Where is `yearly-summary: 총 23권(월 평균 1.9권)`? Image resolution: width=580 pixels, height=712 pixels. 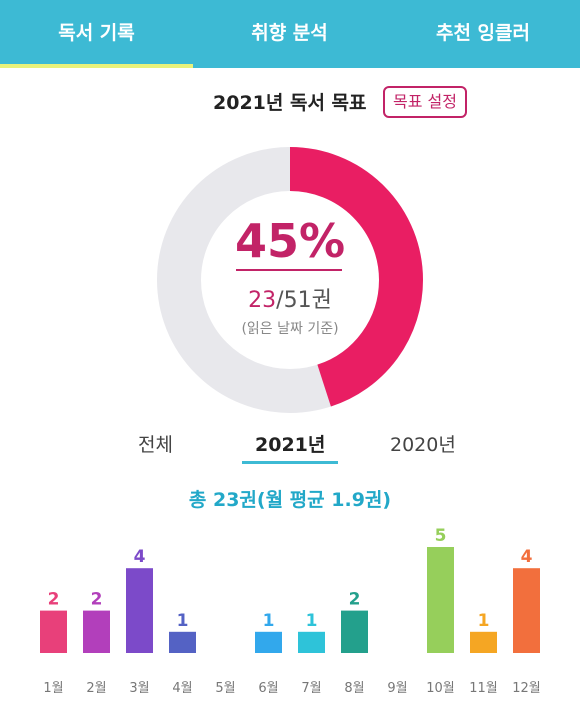 yearly-summary: 총 23권(월 평균 1.9권) is located at coordinates (290, 500).